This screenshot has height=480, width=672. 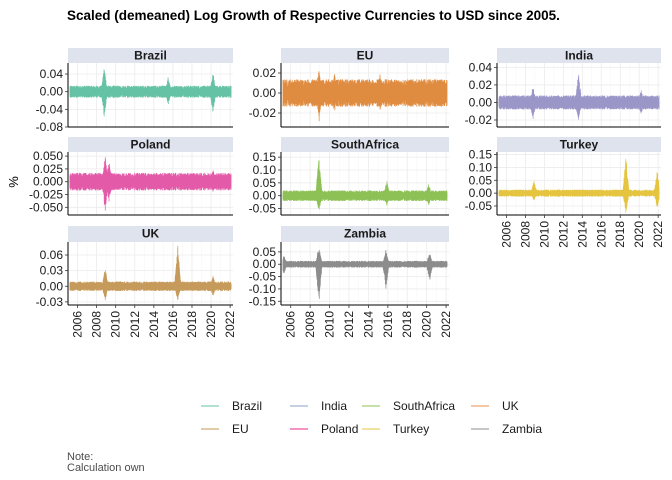 I want to click on series-line-poland, so click(x=150, y=184).